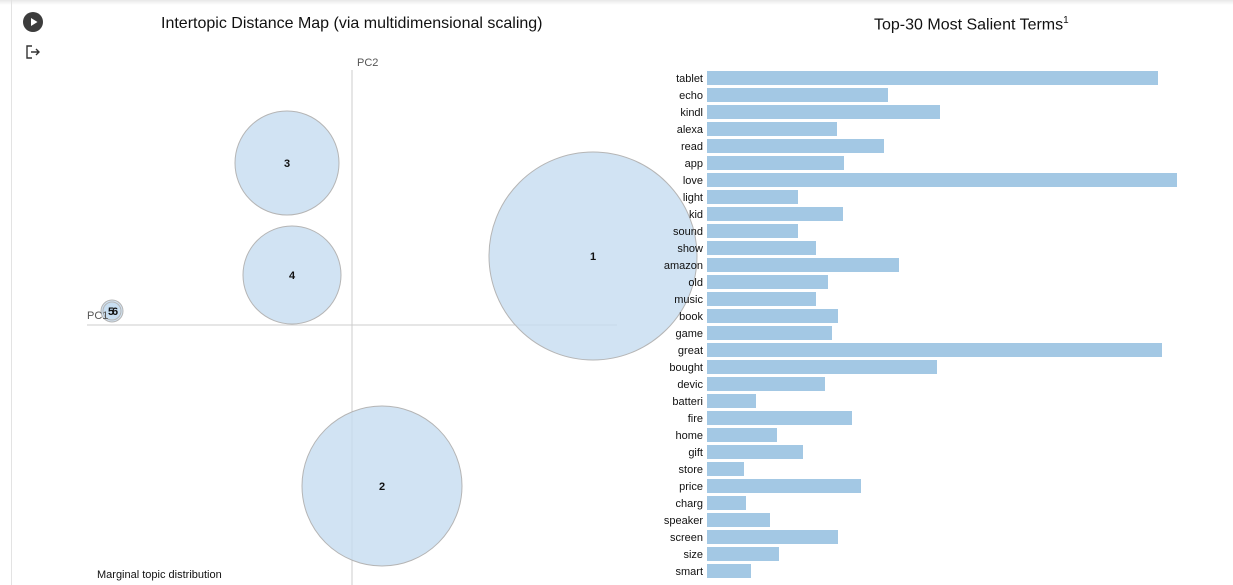  What do you see at coordinates (687, 402) in the screenshot?
I see `term-label-batteri: batteri` at bounding box center [687, 402].